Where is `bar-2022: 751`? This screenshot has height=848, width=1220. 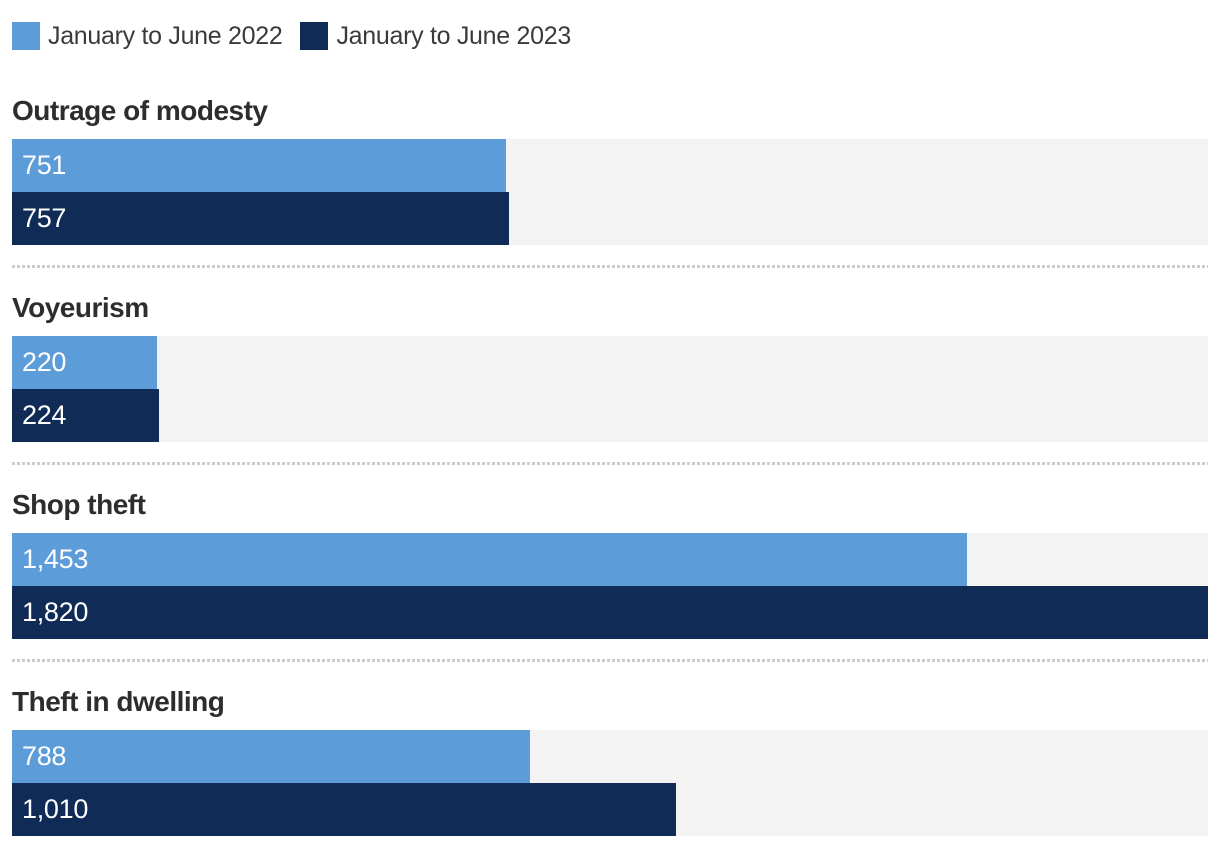 bar-2022: 751 is located at coordinates (259, 165).